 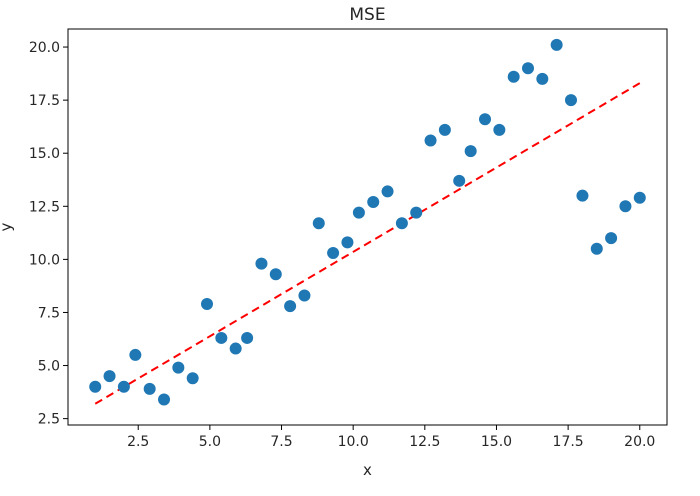 I want to click on y-tick-label: 7.5, so click(x=49, y=313).